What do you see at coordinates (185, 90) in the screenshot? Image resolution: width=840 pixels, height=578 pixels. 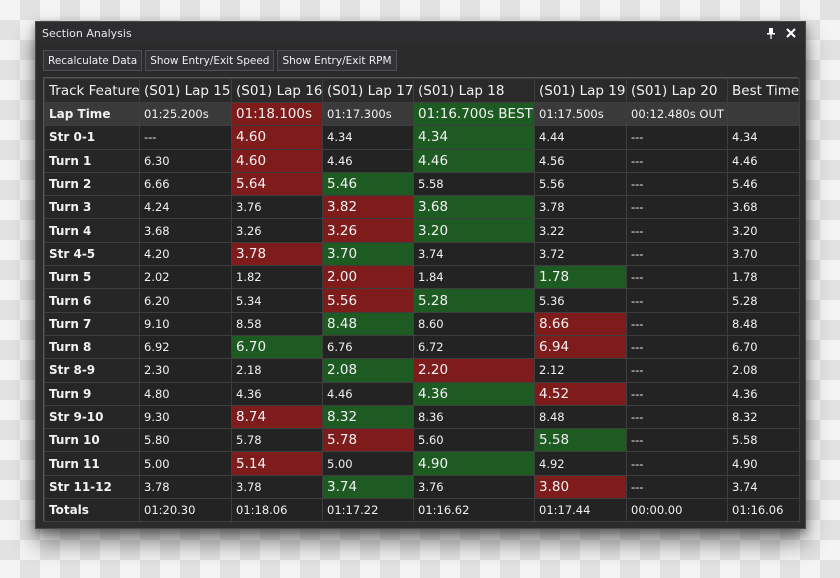 I see `column-header-lap-15: (S01) Lap 15` at bounding box center [185, 90].